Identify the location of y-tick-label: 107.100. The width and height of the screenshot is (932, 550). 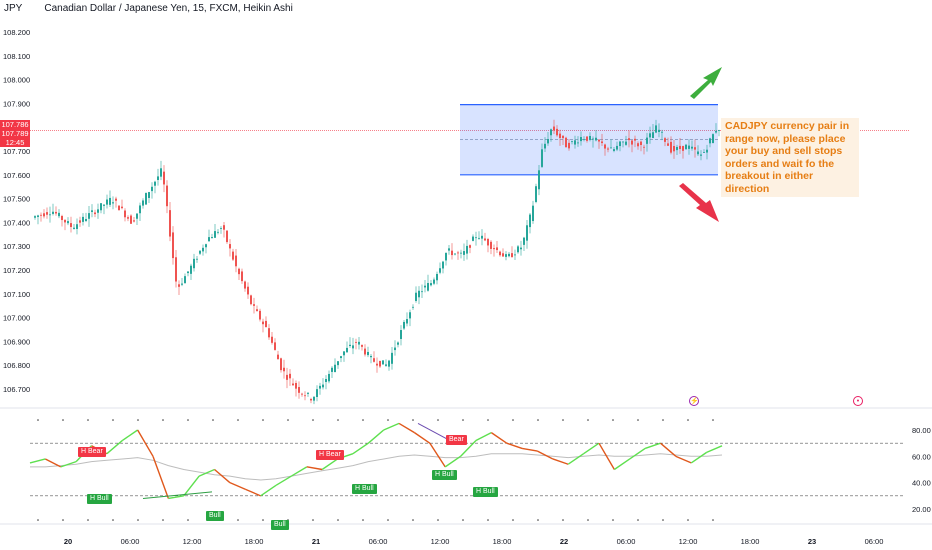
(16, 294).